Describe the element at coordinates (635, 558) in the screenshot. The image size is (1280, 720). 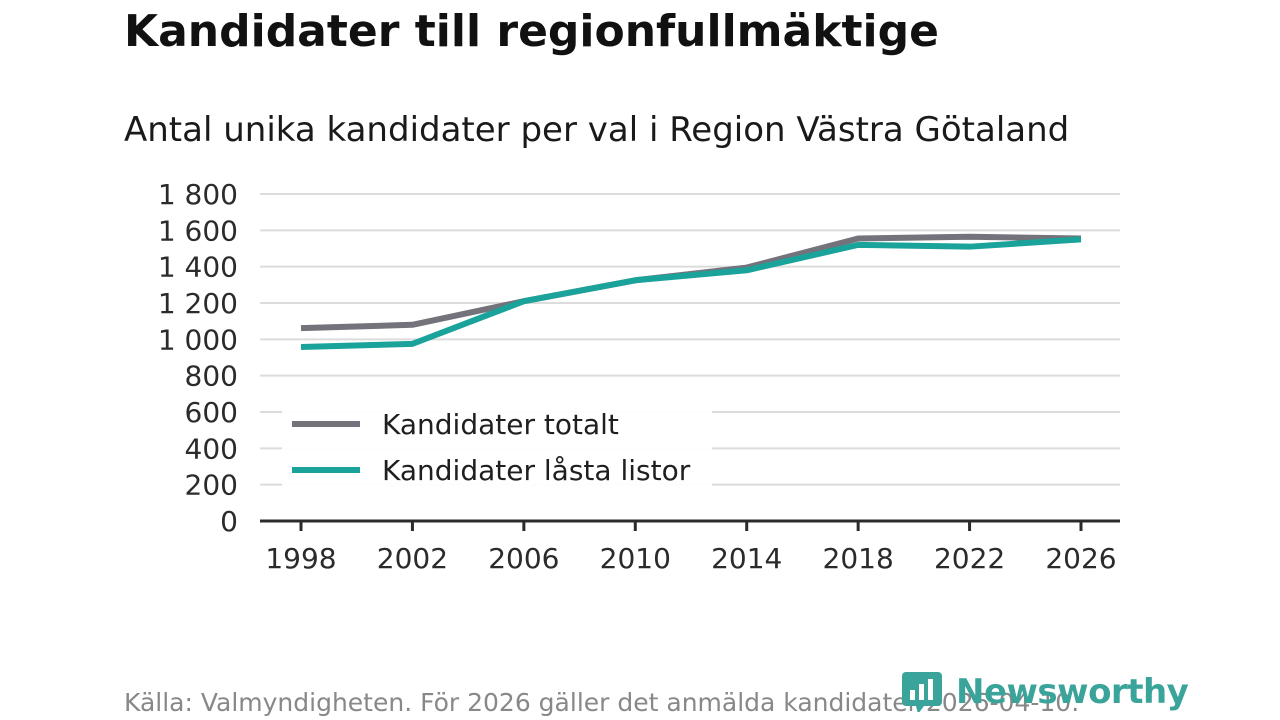
I see `x-tick-label: 2010` at that location.